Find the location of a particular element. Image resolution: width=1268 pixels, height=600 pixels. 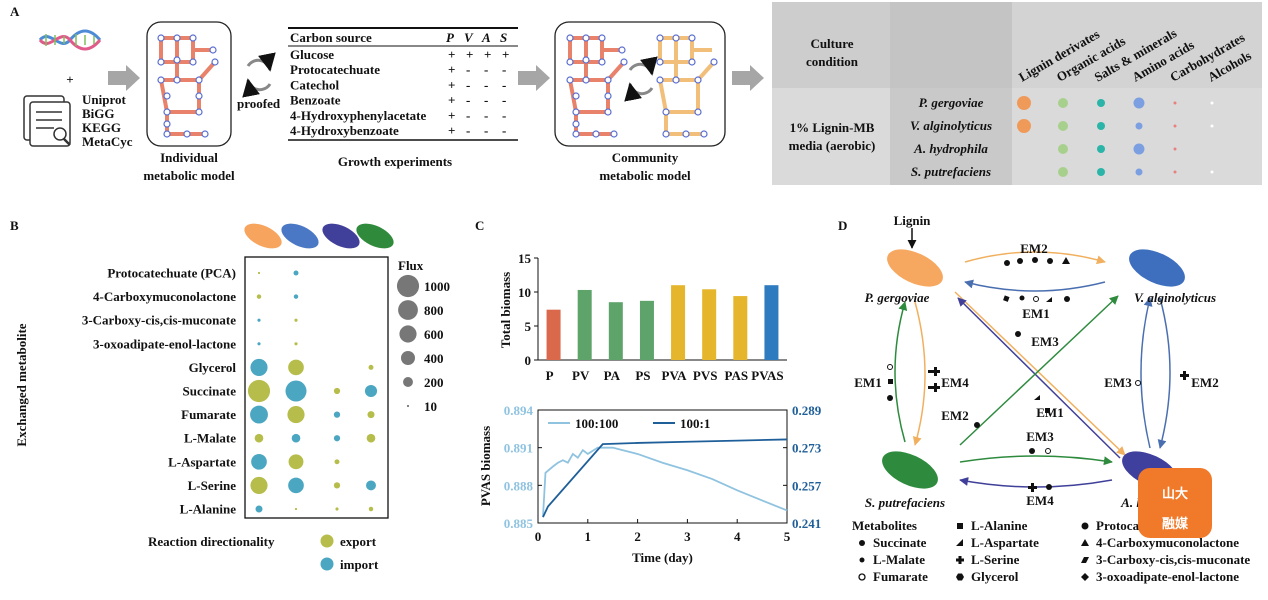

size-legend-label: 800 is located at coordinates (434, 310).